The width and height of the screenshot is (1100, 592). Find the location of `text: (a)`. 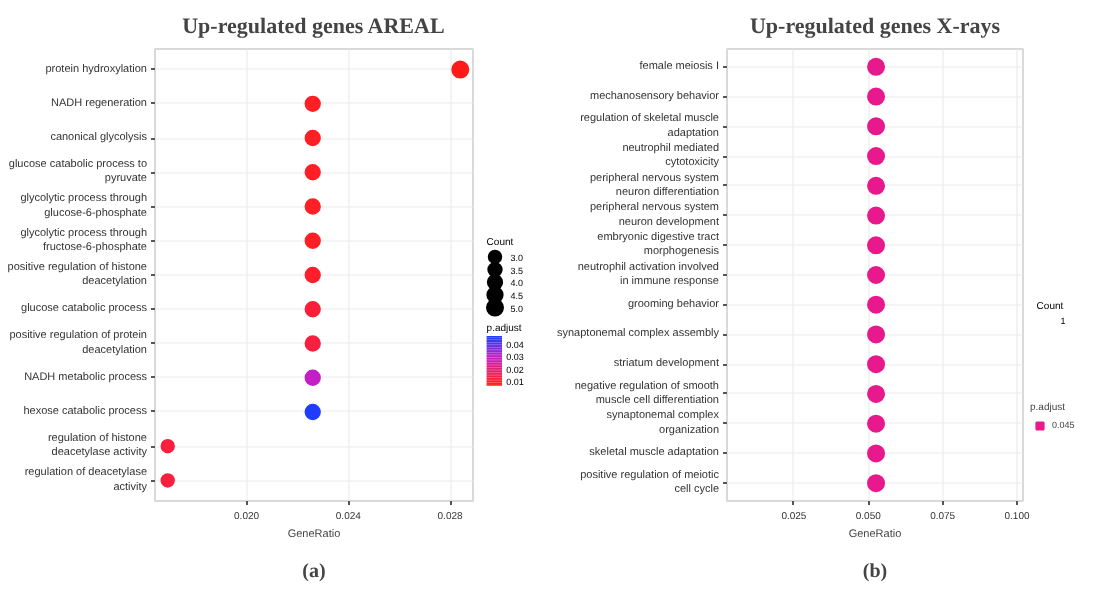

text: (a) is located at coordinates (314, 572).